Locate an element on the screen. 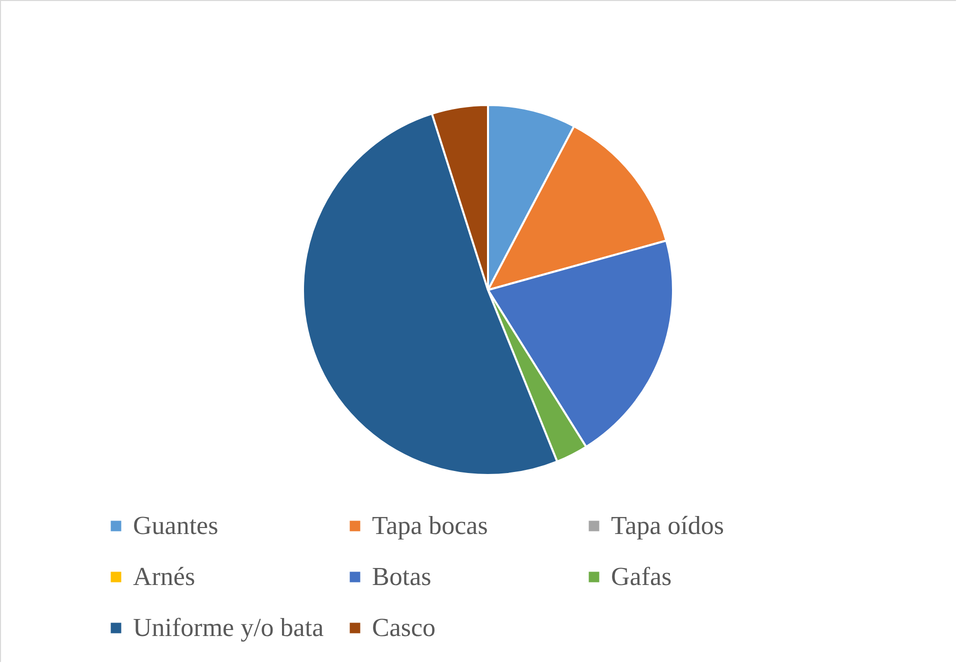 The height and width of the screenshot is (664, 958). legend-label: Arnés is located at coordinates (164, 576).